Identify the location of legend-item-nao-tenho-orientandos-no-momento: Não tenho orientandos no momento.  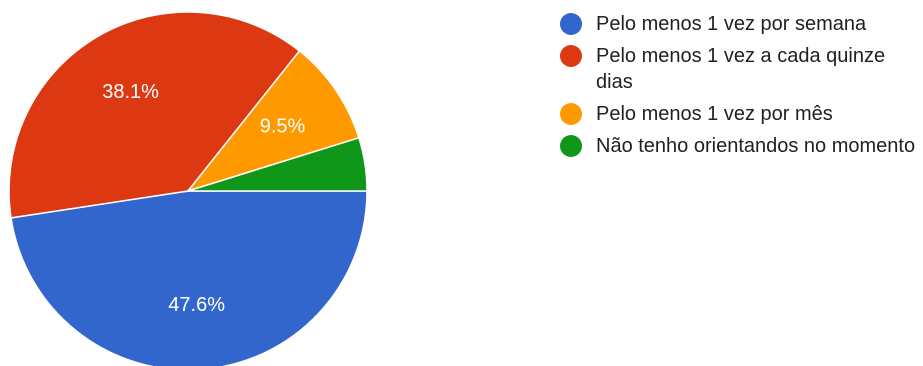
(740, 146).